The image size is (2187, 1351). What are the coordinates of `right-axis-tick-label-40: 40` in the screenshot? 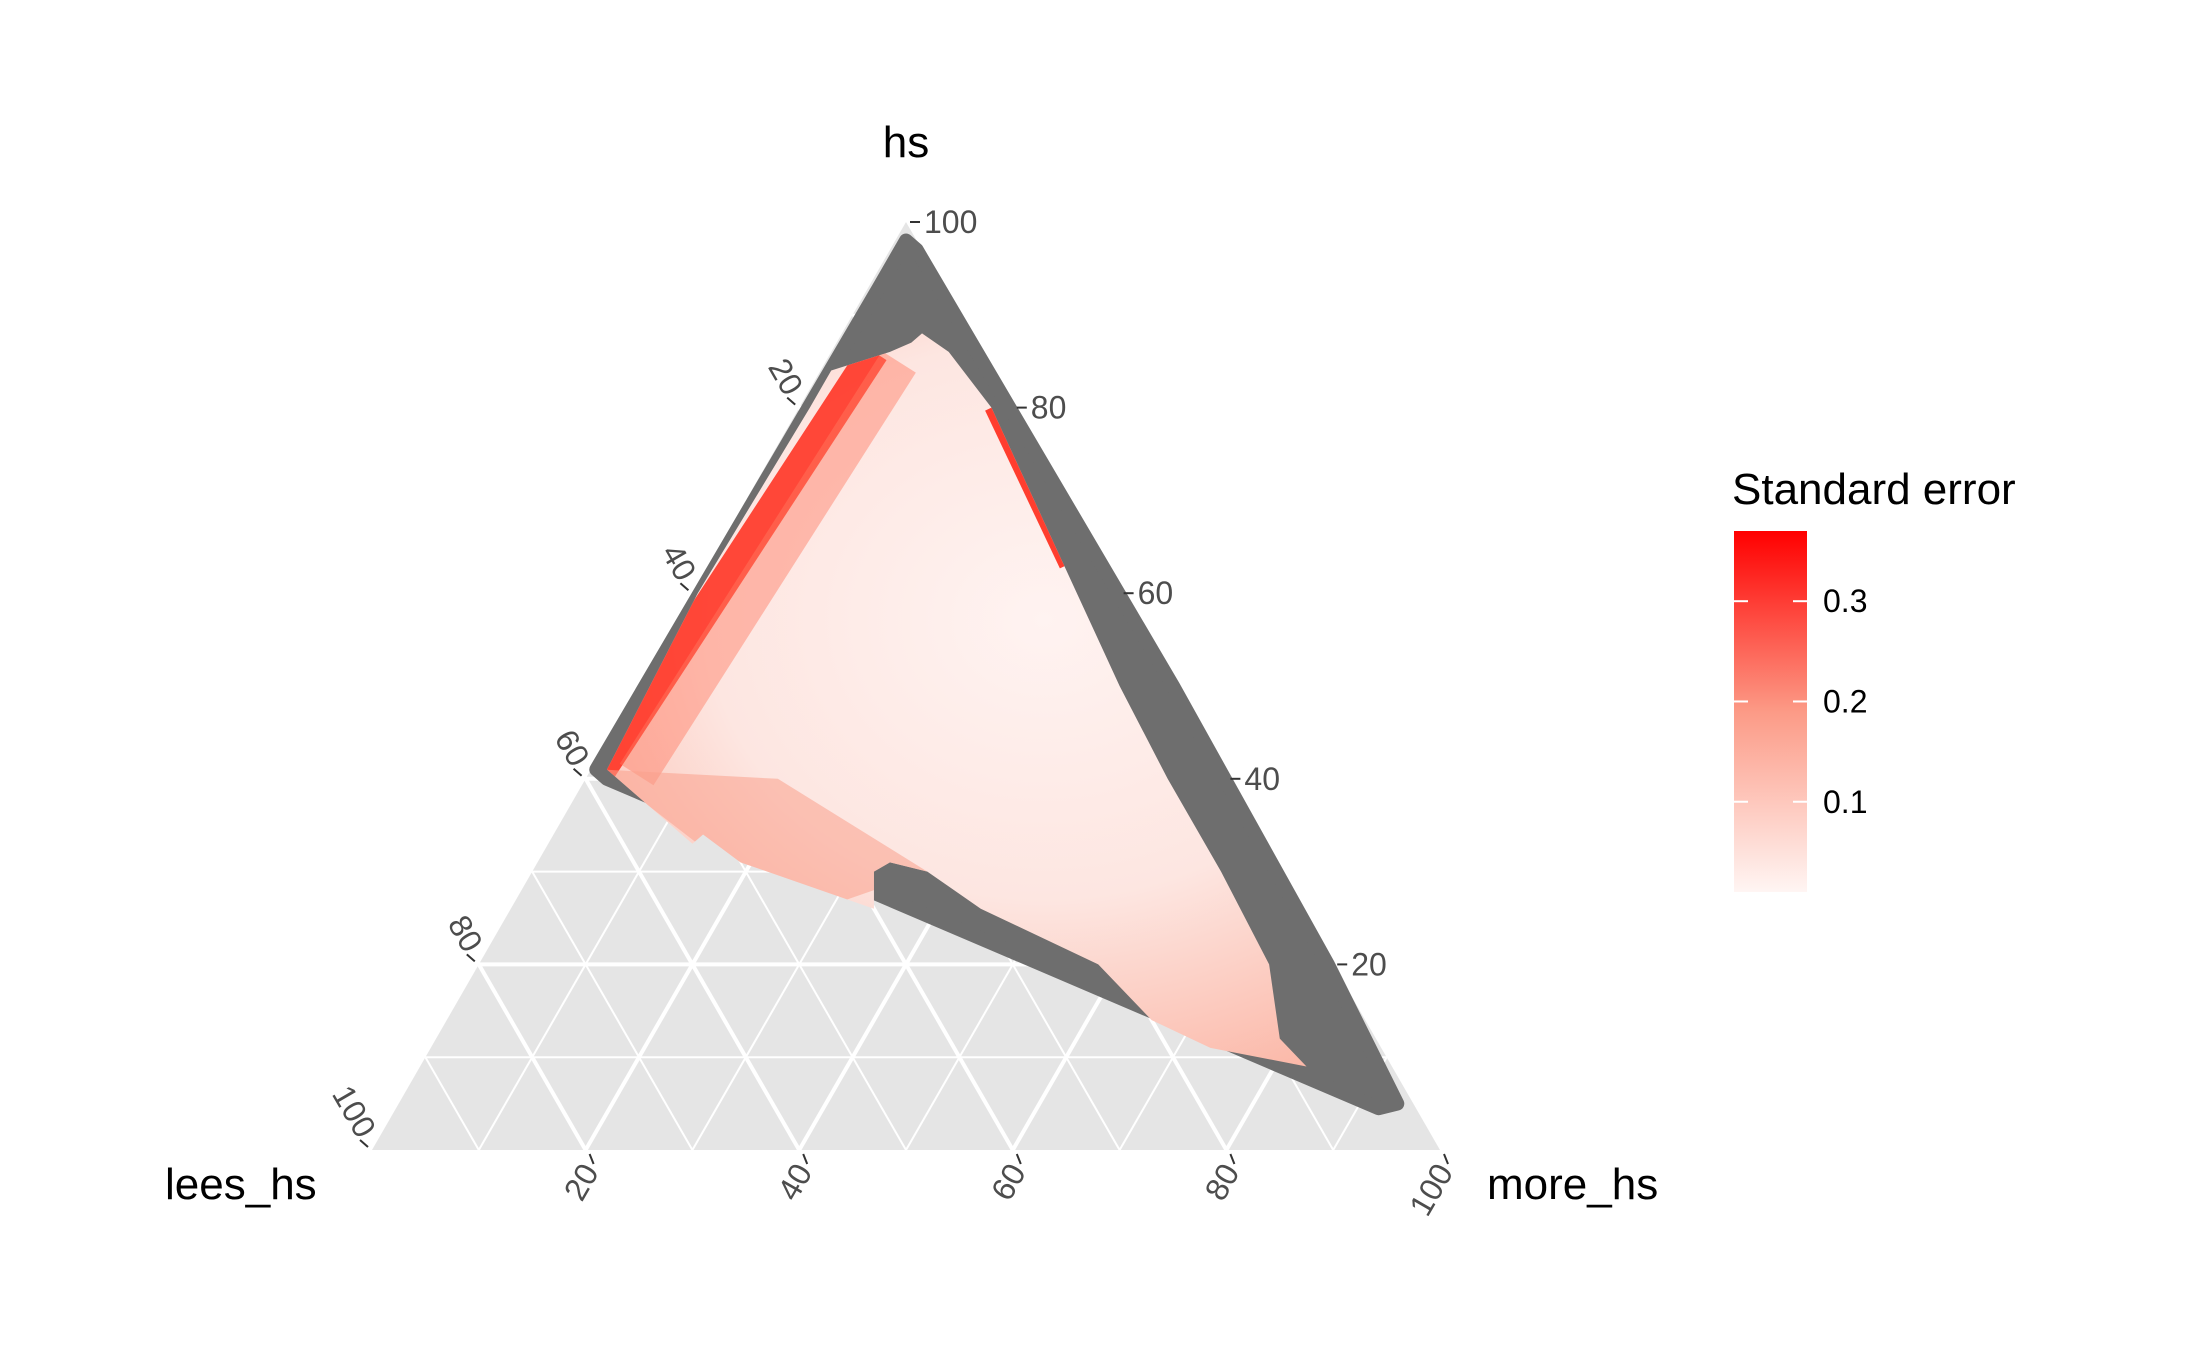 It's located at (794, 1182).